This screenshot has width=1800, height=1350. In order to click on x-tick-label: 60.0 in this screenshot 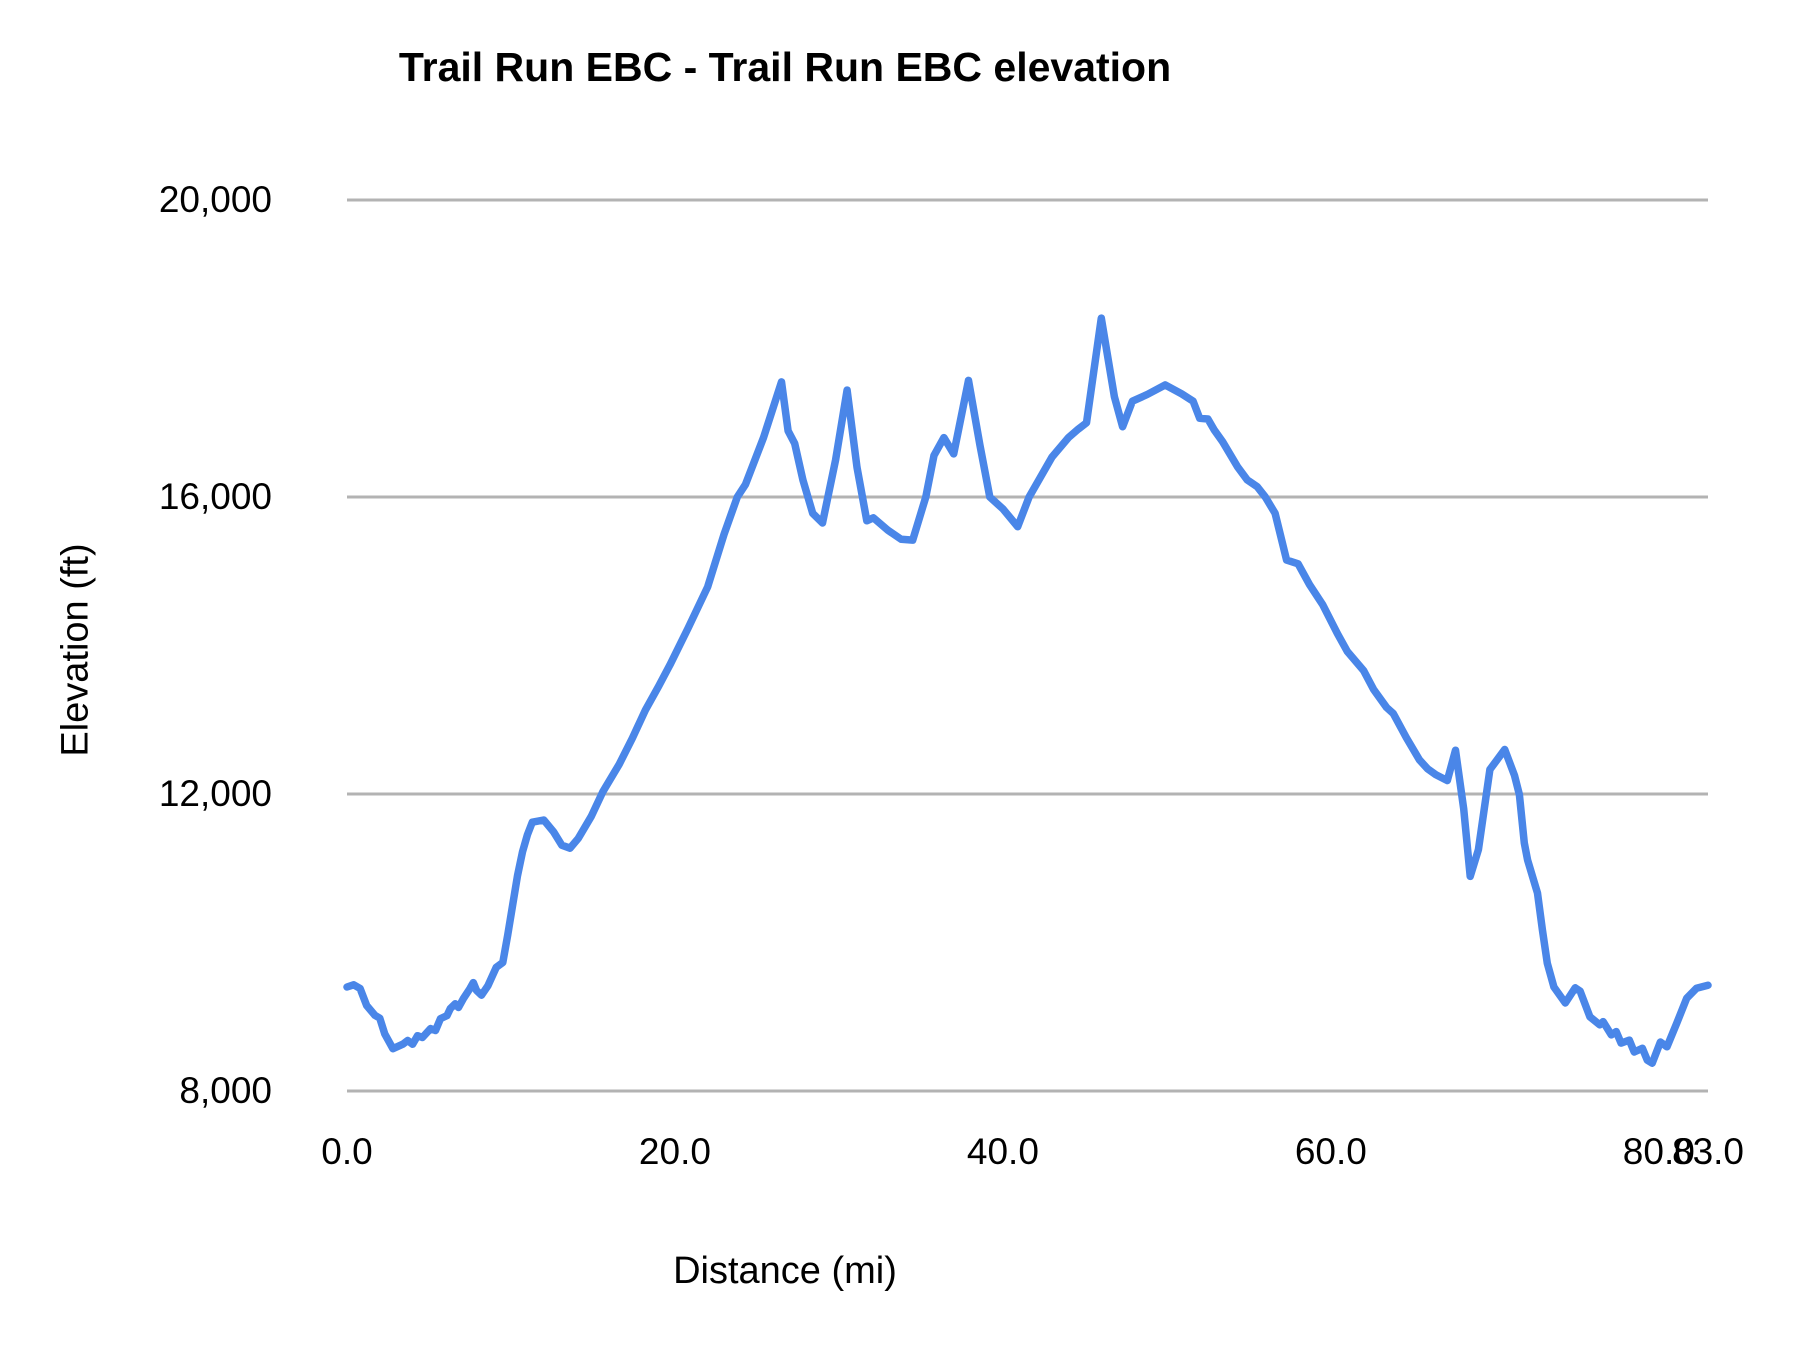, I will do `click(1330, 1151)`.